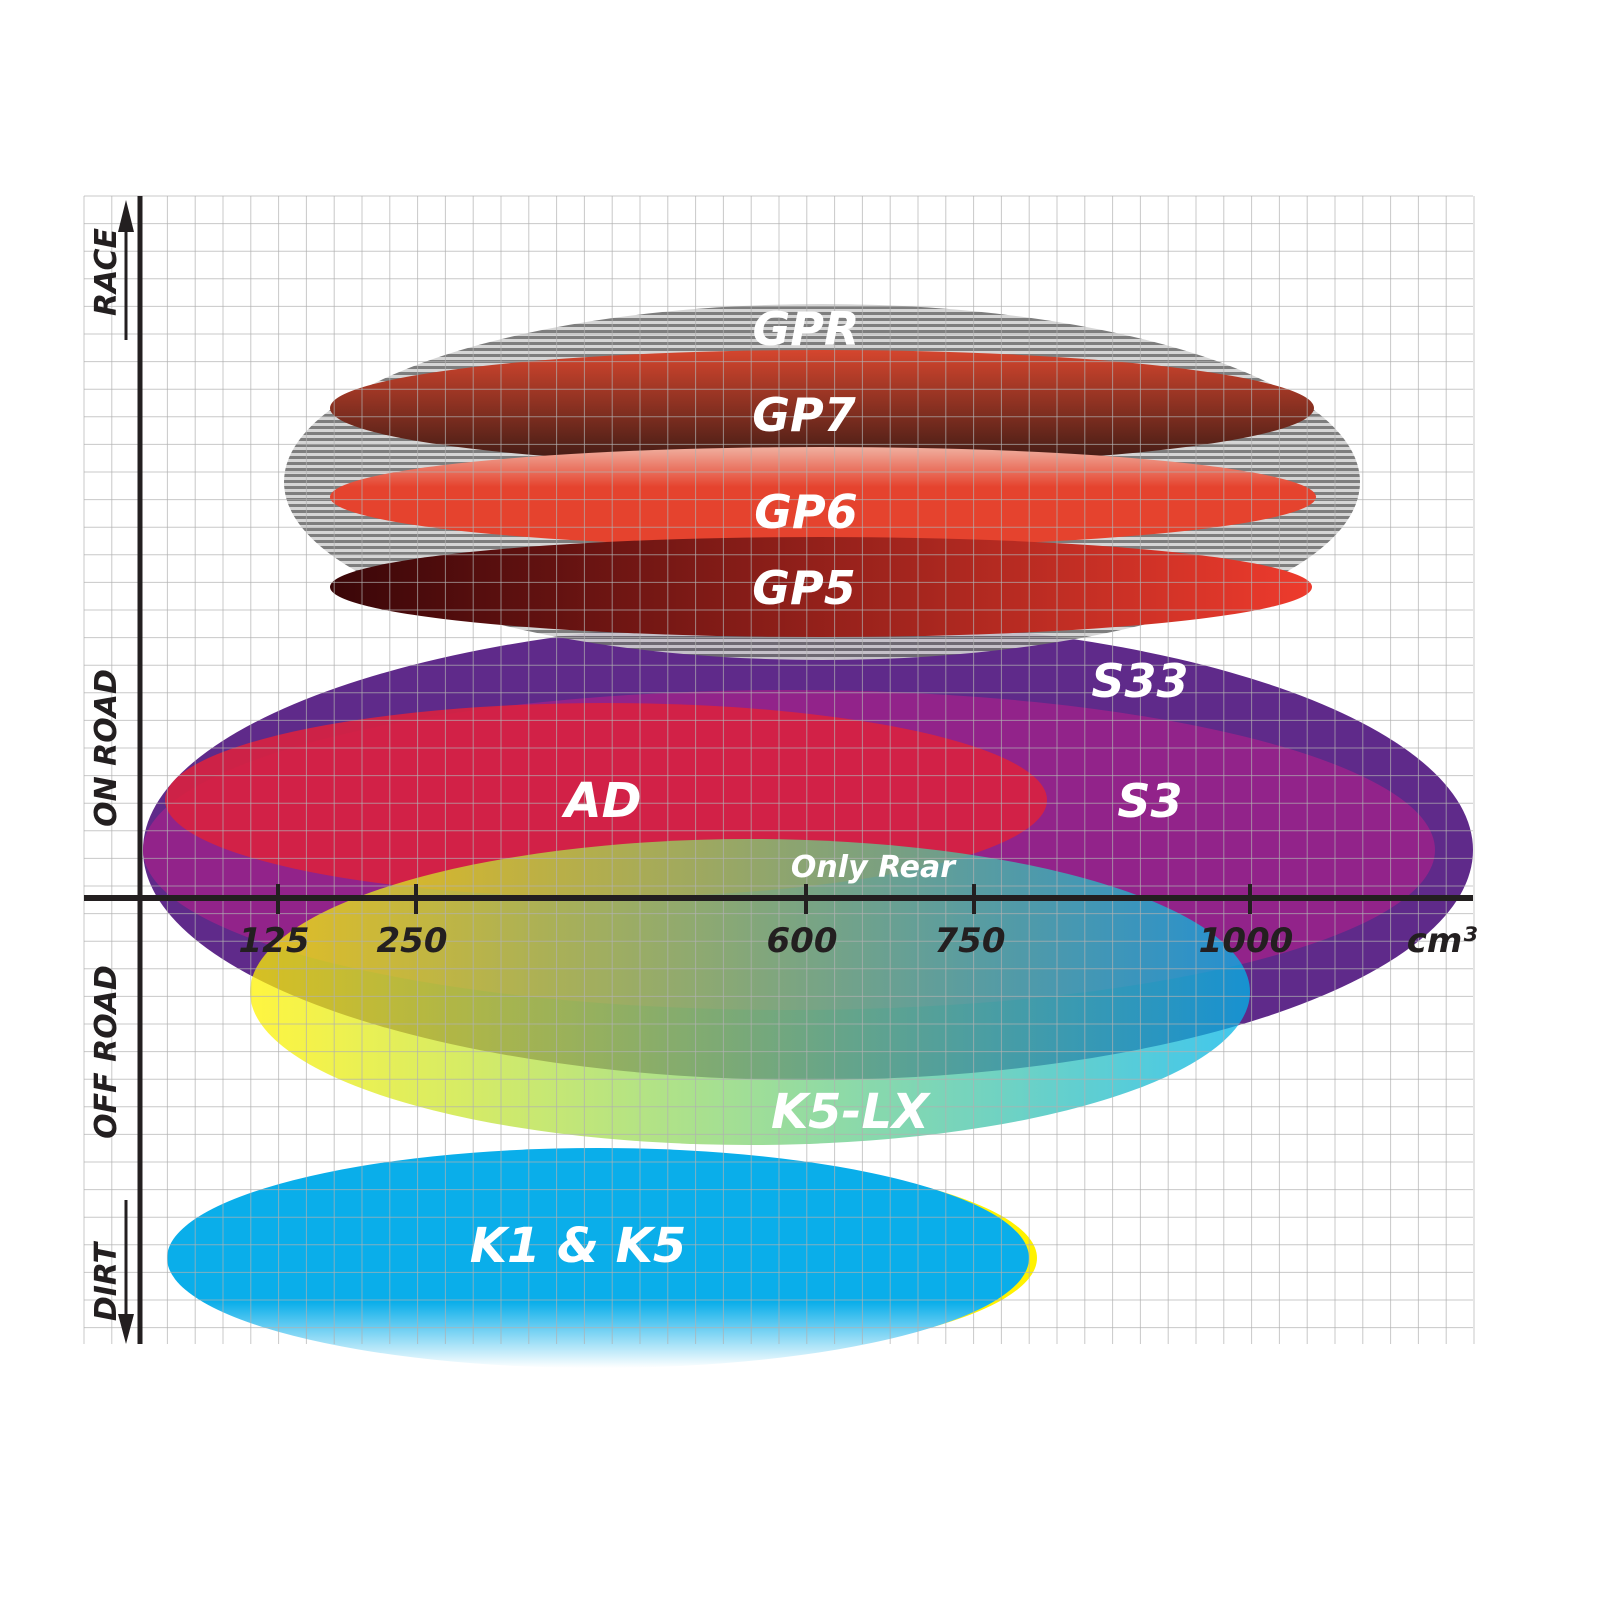  I want to click on label-gpr: GPR, so click(806, 329).